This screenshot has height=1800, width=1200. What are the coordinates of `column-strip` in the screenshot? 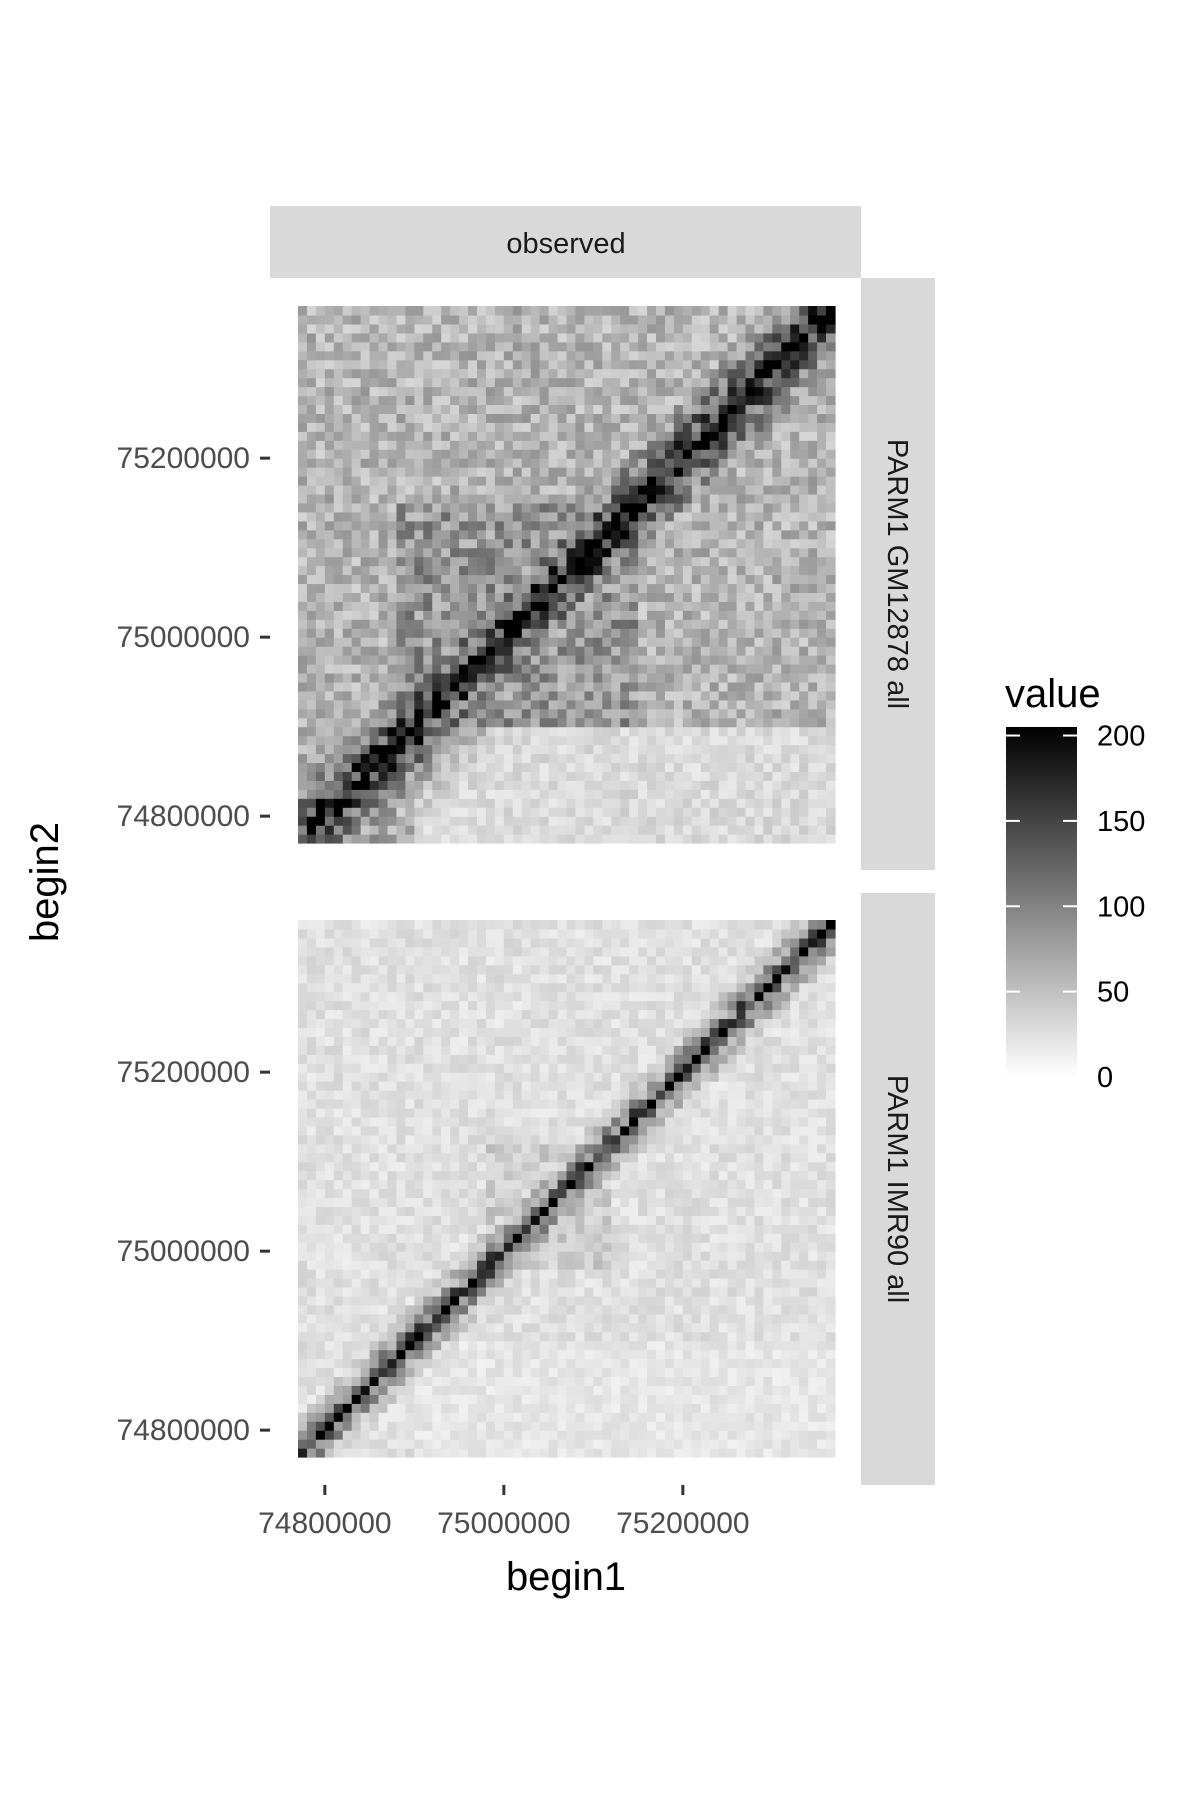 It's located at (565, 242).